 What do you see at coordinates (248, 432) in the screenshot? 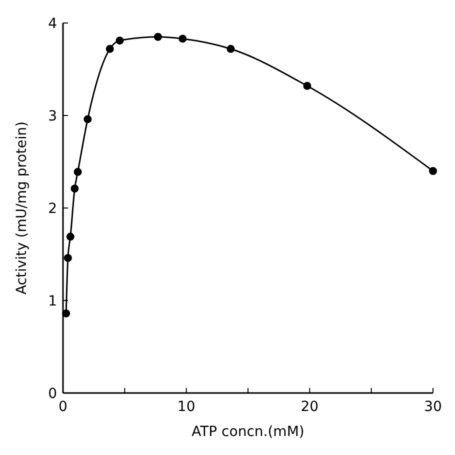
I see `x-axis-title: ATP concn.(mM)` at bounding box center [248, 432].